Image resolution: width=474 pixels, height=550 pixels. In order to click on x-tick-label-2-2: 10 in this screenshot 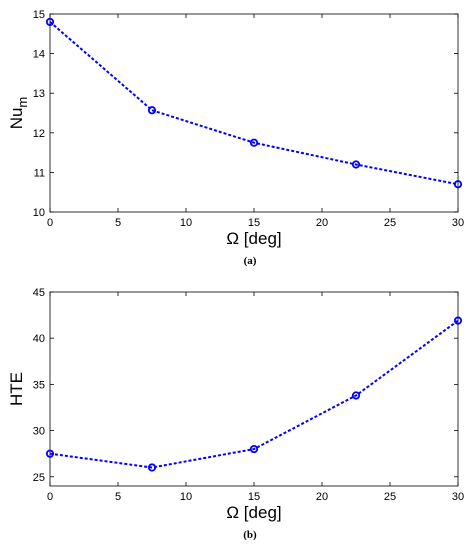, I will do `click(186, 497)`.